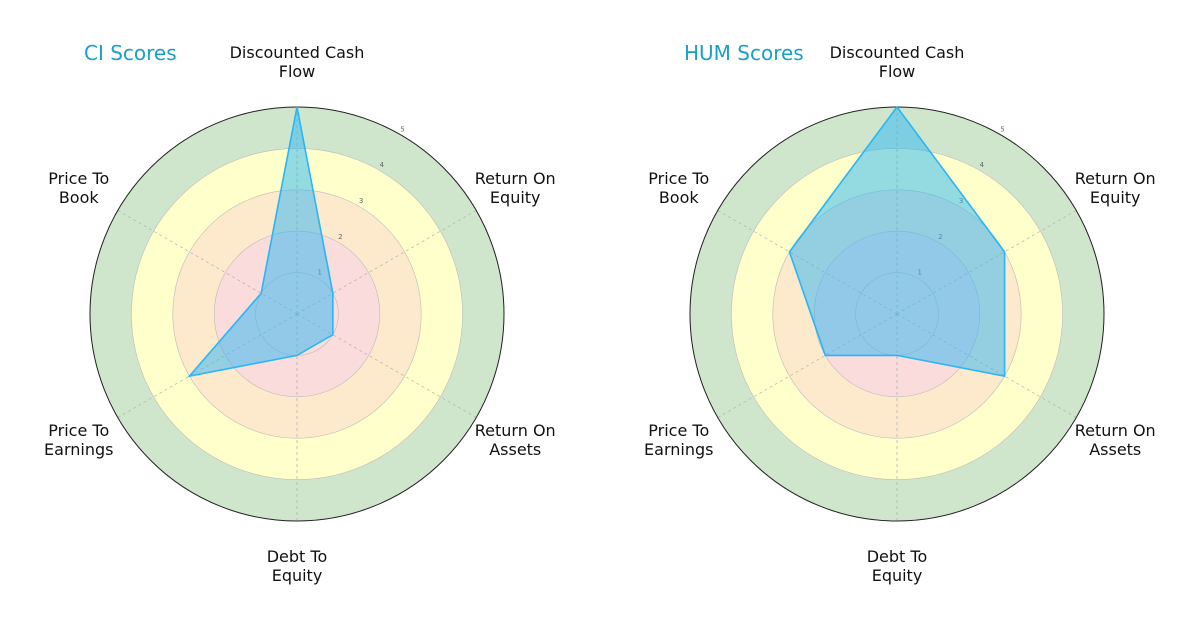 The height and width of the screenshot is (625, 1200). What do you see at coordinates (744, 53) in the screenshot?
I see `chart-title: HUM Scores` at bounding box center [744, 53].